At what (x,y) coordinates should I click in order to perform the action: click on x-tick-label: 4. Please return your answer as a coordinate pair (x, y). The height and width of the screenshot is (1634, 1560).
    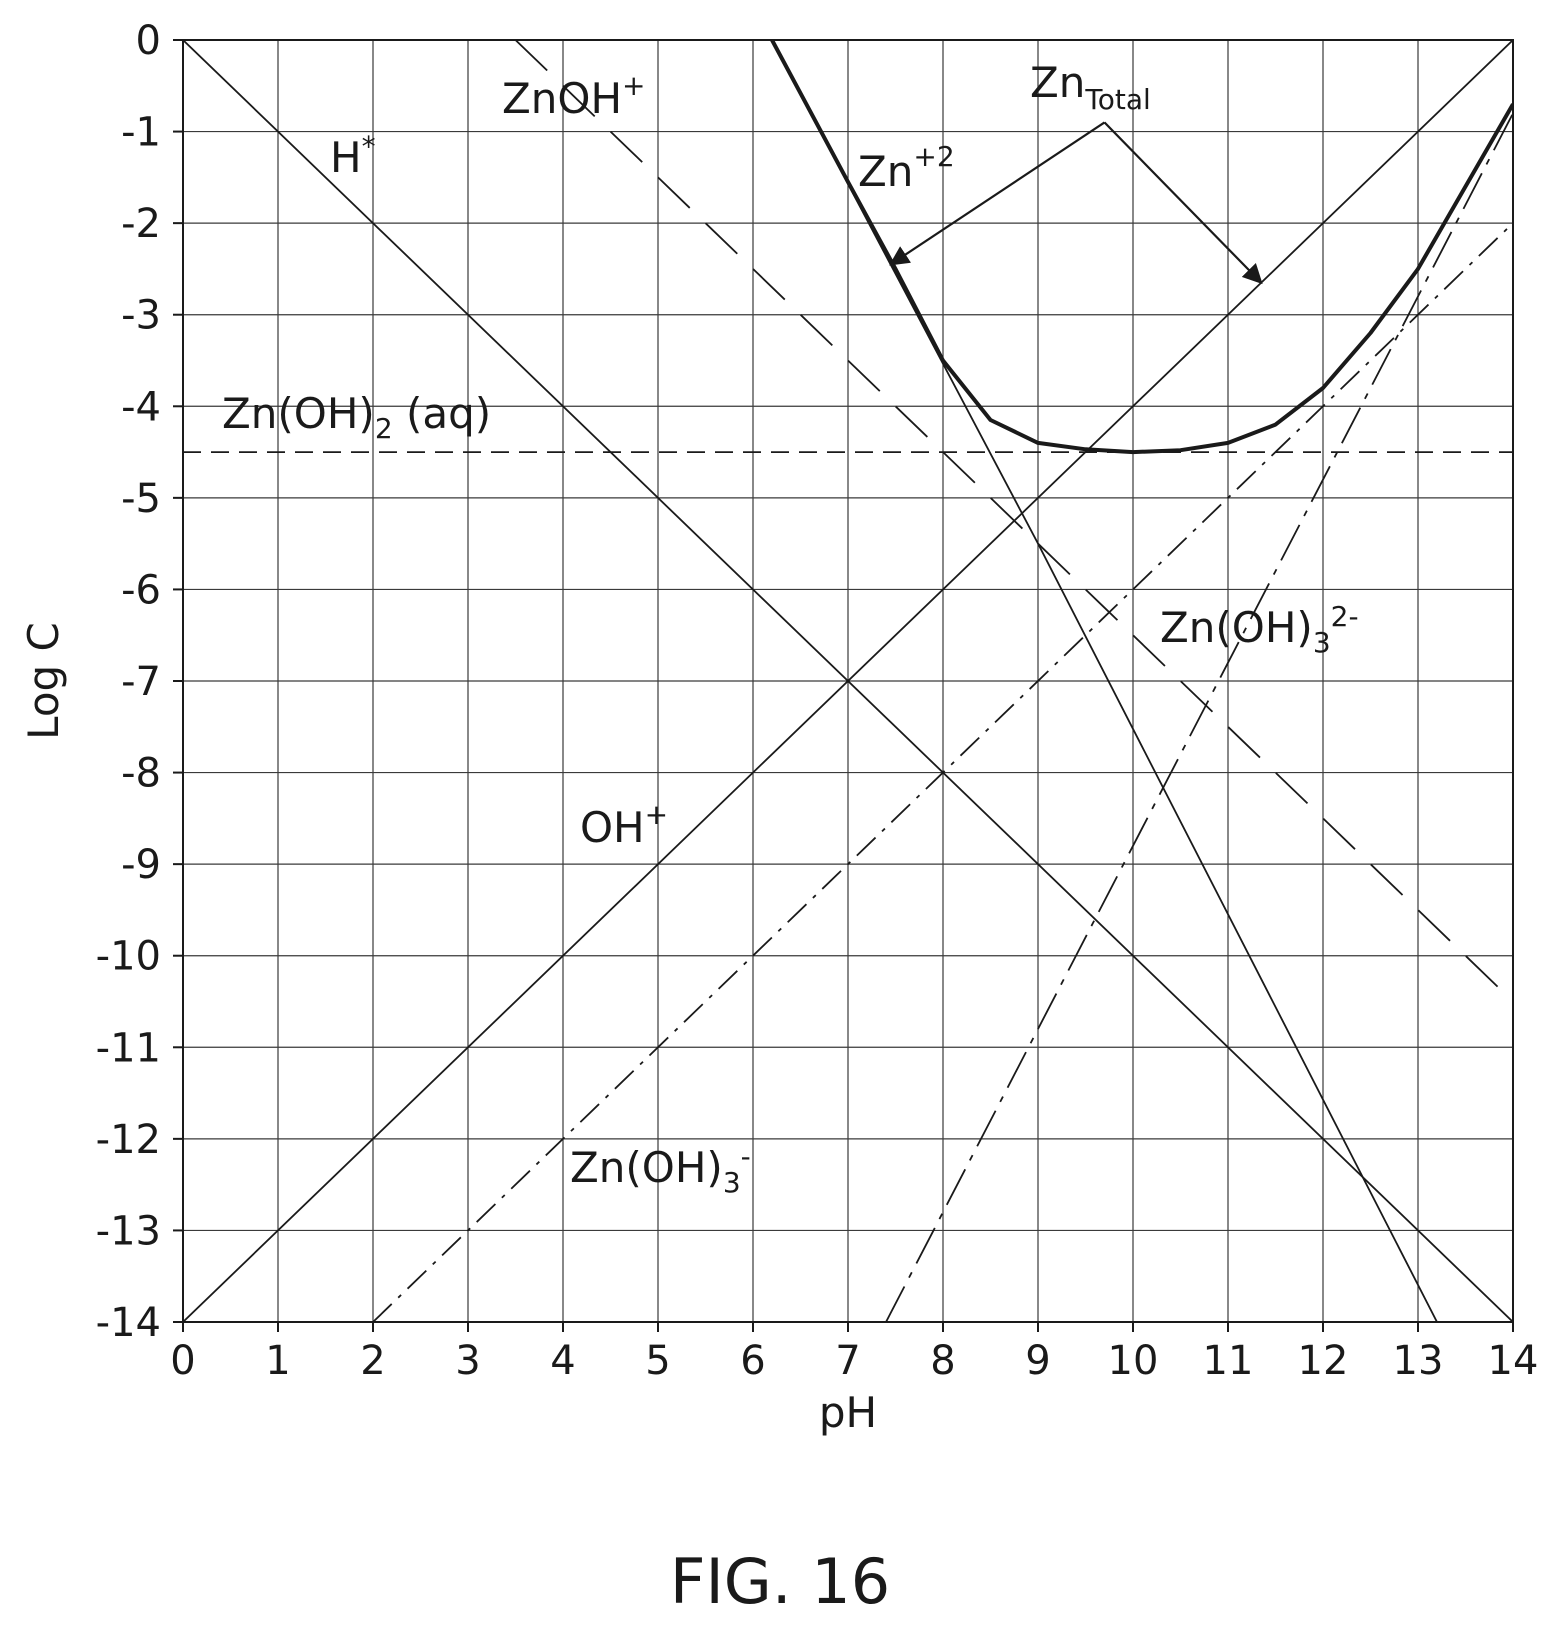
    Looking at the image, I should click on (562, 1361).